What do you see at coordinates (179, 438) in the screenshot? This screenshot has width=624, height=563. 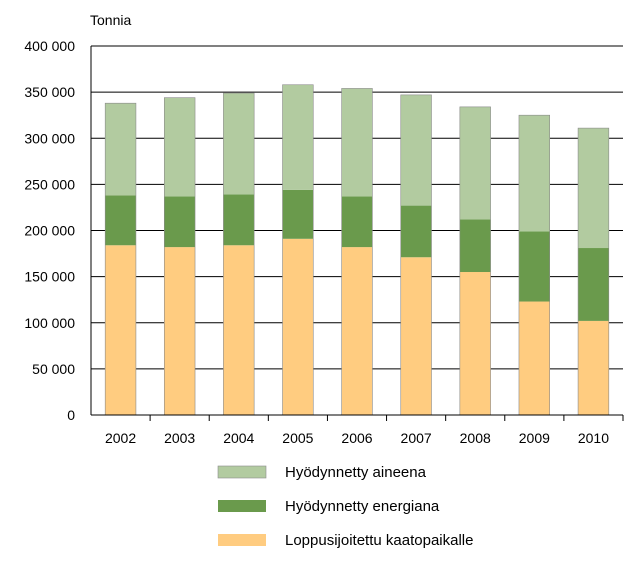 I see `x-tick-label: 2003` at bounding box center [179, 438].